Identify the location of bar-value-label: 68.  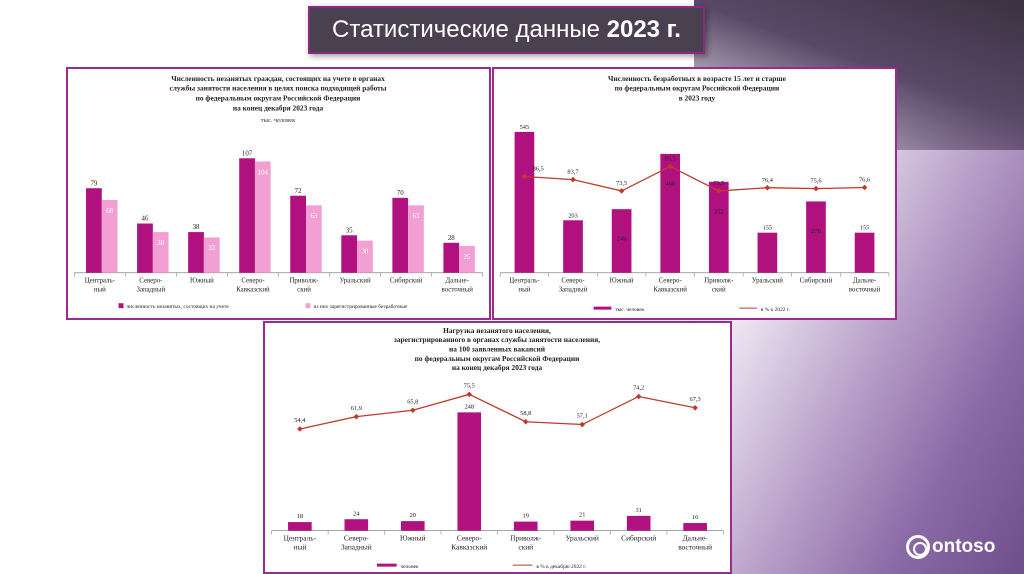
(109, 211).